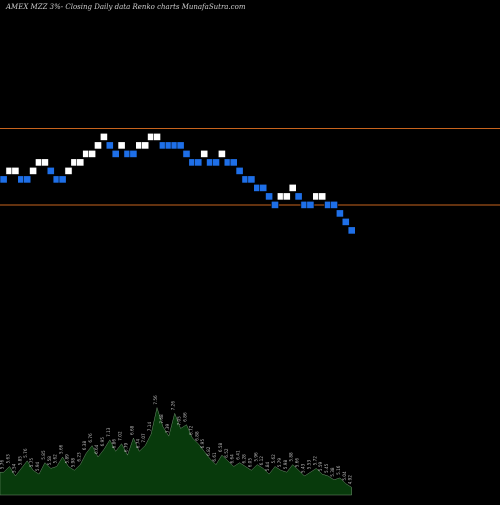 This screenshot has width=500, height=505. Describe the element at coordinates (78, 457) in the screenshot. I see `volume-label: 6.23` at that location.